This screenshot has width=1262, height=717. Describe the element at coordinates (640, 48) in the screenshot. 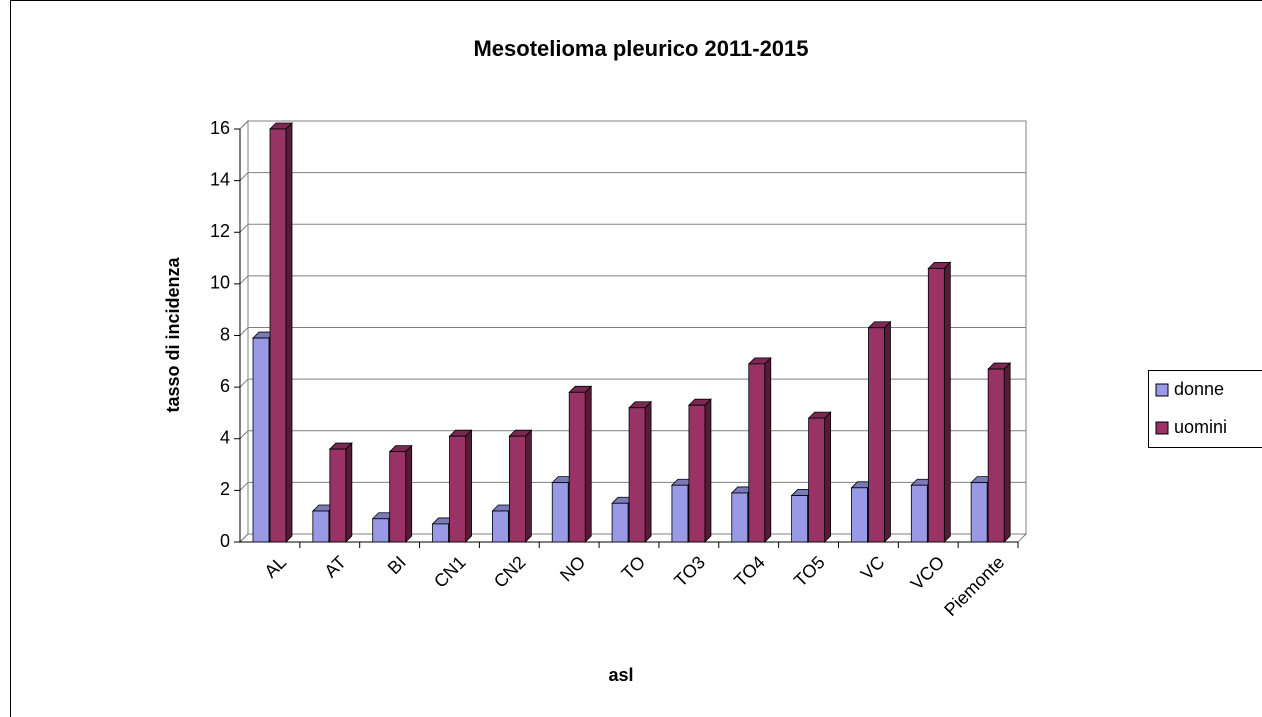

I see `chart-title: Mesotelioma pleurico 2011-2015` at that location.